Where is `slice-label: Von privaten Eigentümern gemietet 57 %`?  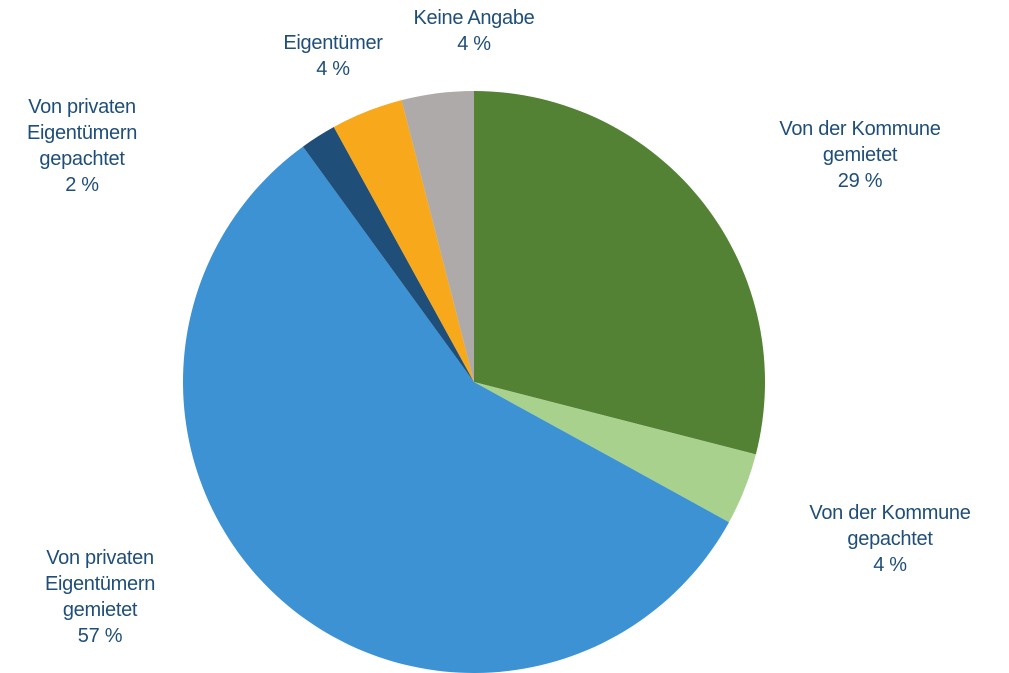 slice-label: Von privaten Eigentümern gemietet 57 % is located at coordinates (100, 597).